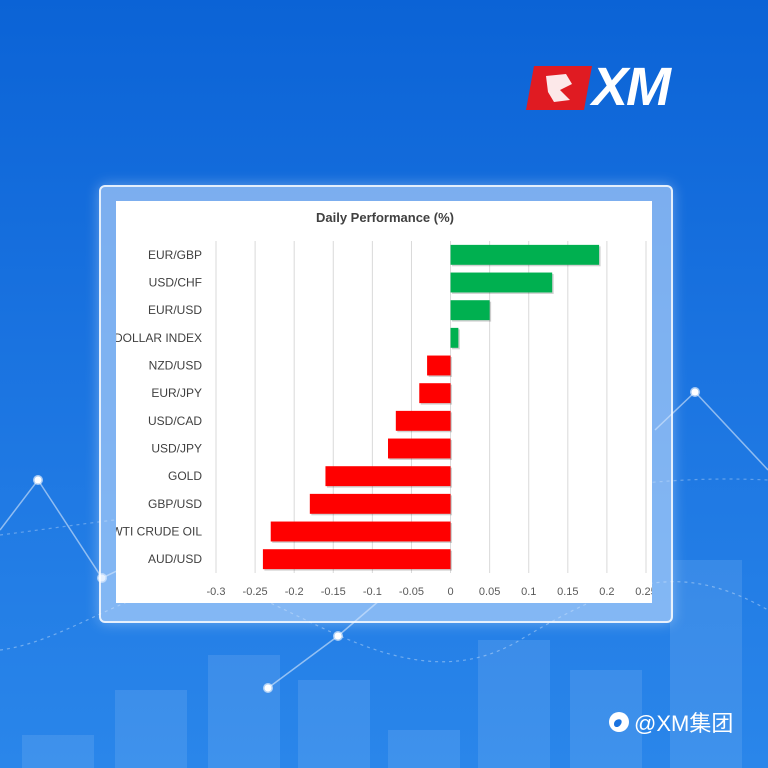 The width and height of the screenshot is (768, 768). I want to click on footer-brand-text: @XM集团, so click(684, 723).